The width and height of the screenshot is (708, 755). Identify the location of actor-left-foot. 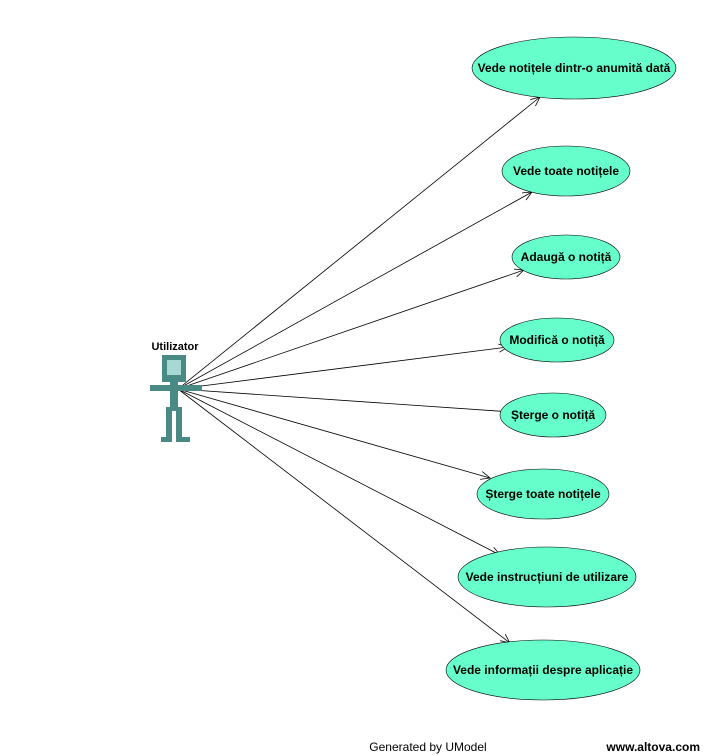
(166, 439).